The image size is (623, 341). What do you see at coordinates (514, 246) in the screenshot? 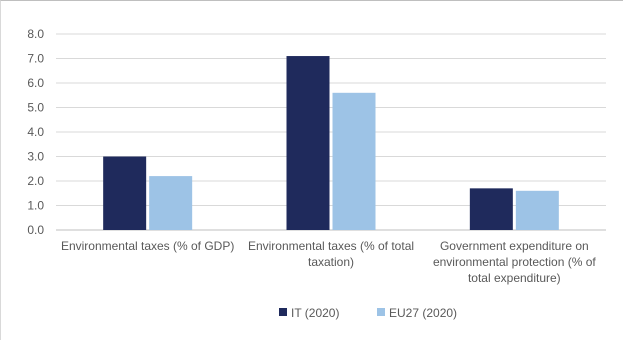
I see `x-tick-label-line: Government expenditure on` at bounding box center [514, 246].